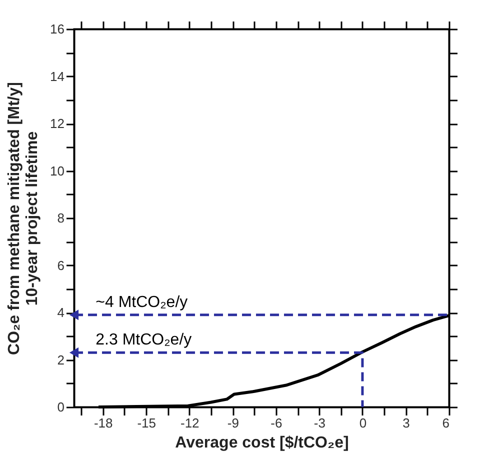  I want to click on y-tick-label: 14, so click(57, 76).